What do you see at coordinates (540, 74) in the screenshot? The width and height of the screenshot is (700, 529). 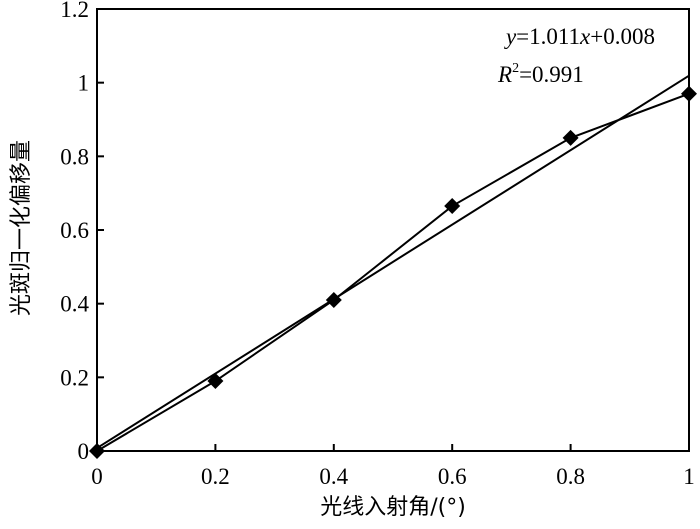 I see `r-squared-label: R2=0.991` at bounding box center [540, 74].